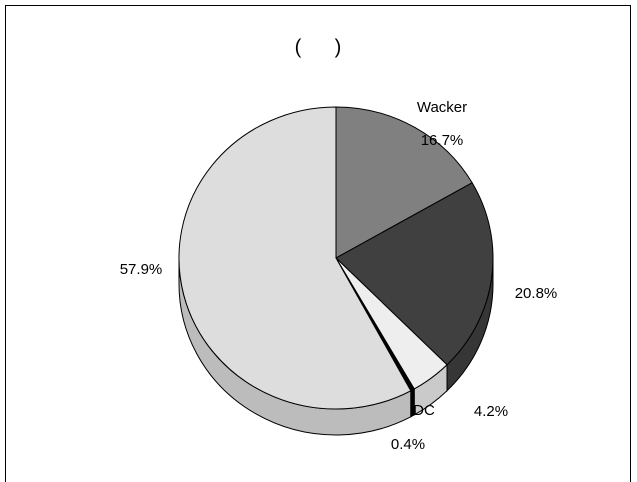 This screenshot has width=637, height=482. What do you see at coordinates (141, 269) in the screenshot?
I see `value-label: 57.9%` at bounding box center [141, 269].